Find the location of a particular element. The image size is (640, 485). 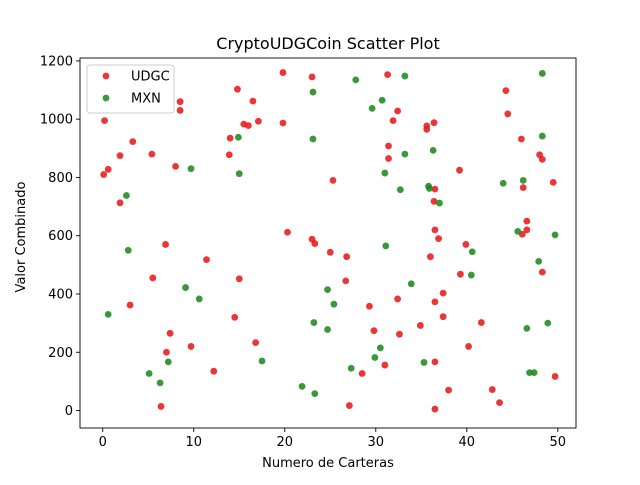

legend-label-mxn: MXN is located at coordinates (146, 99).